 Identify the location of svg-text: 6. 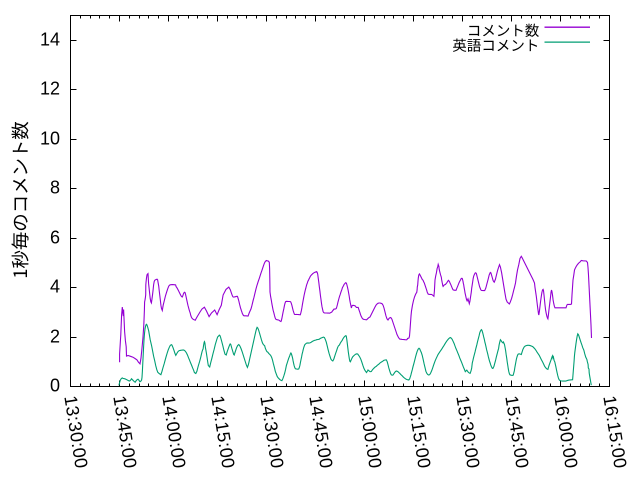
(55, 237).